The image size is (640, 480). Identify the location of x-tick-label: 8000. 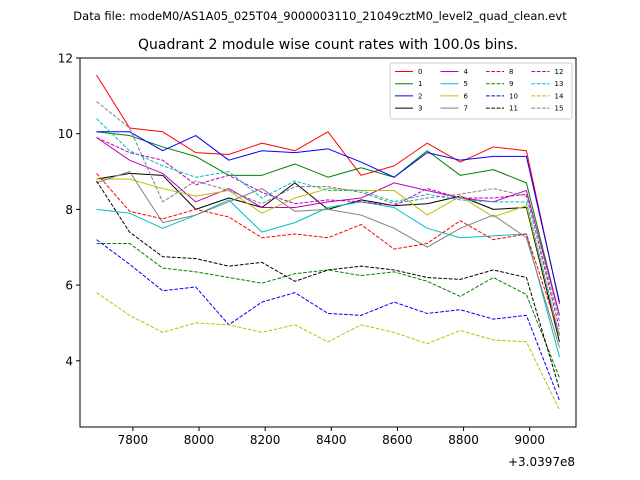
(199, 440).